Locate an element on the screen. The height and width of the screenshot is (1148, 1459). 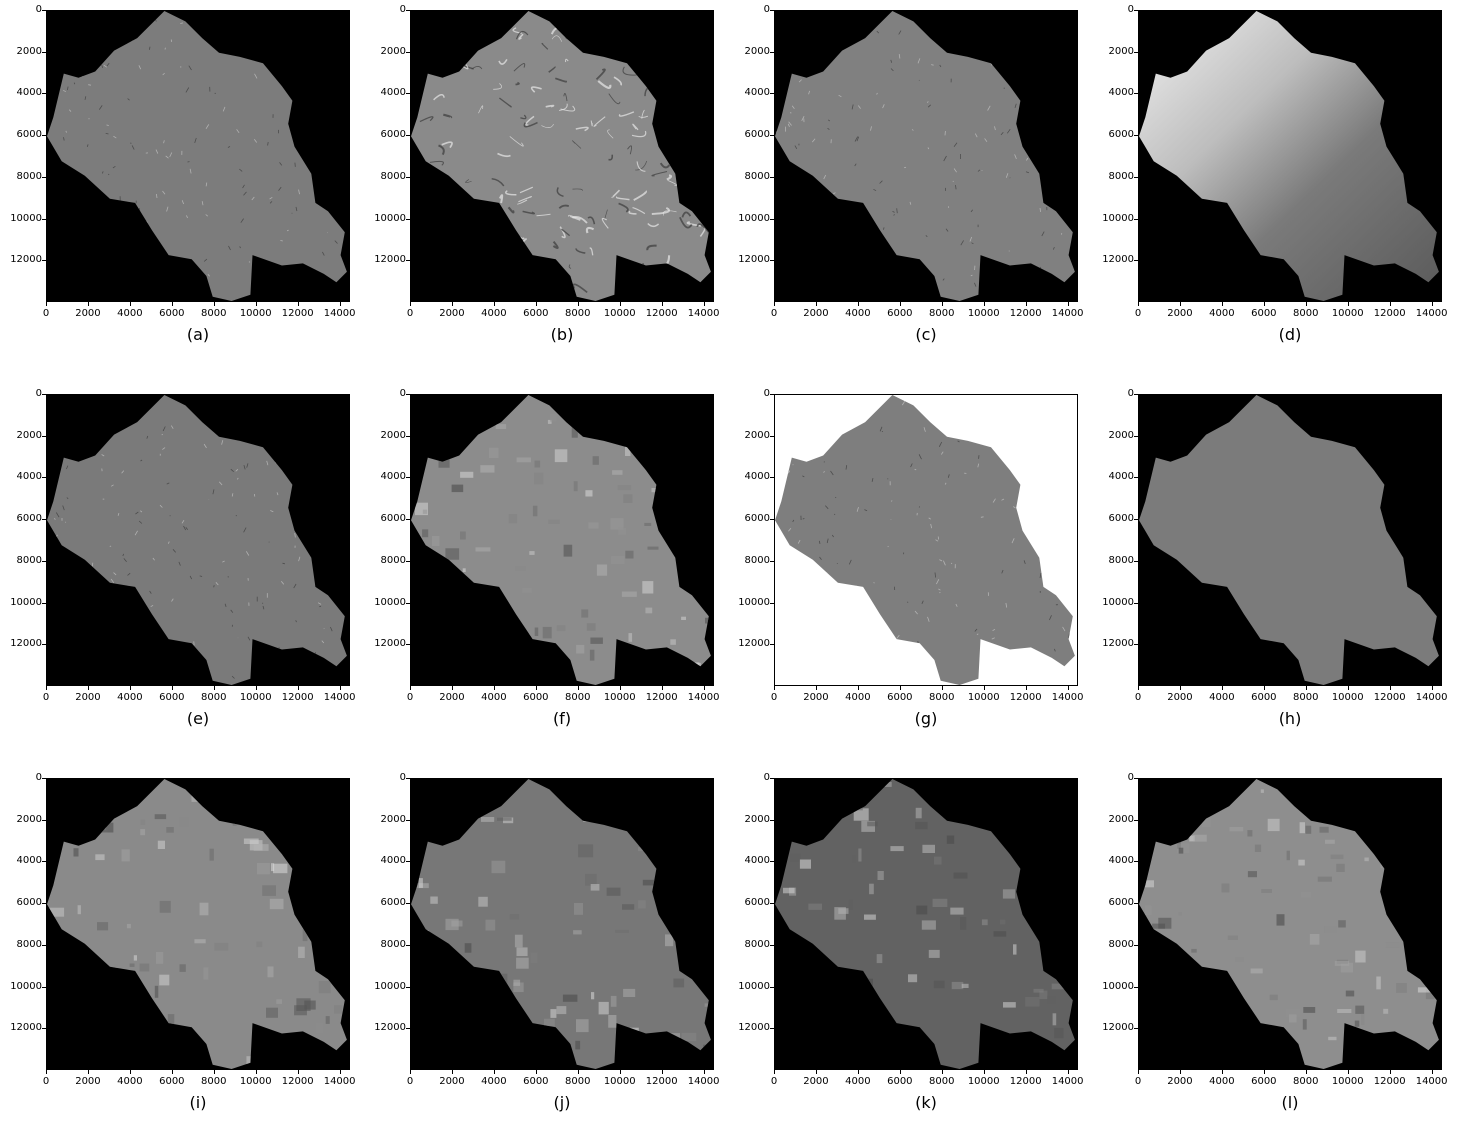
y-tick-label: 12000 is located at coordinates (385, 1028).